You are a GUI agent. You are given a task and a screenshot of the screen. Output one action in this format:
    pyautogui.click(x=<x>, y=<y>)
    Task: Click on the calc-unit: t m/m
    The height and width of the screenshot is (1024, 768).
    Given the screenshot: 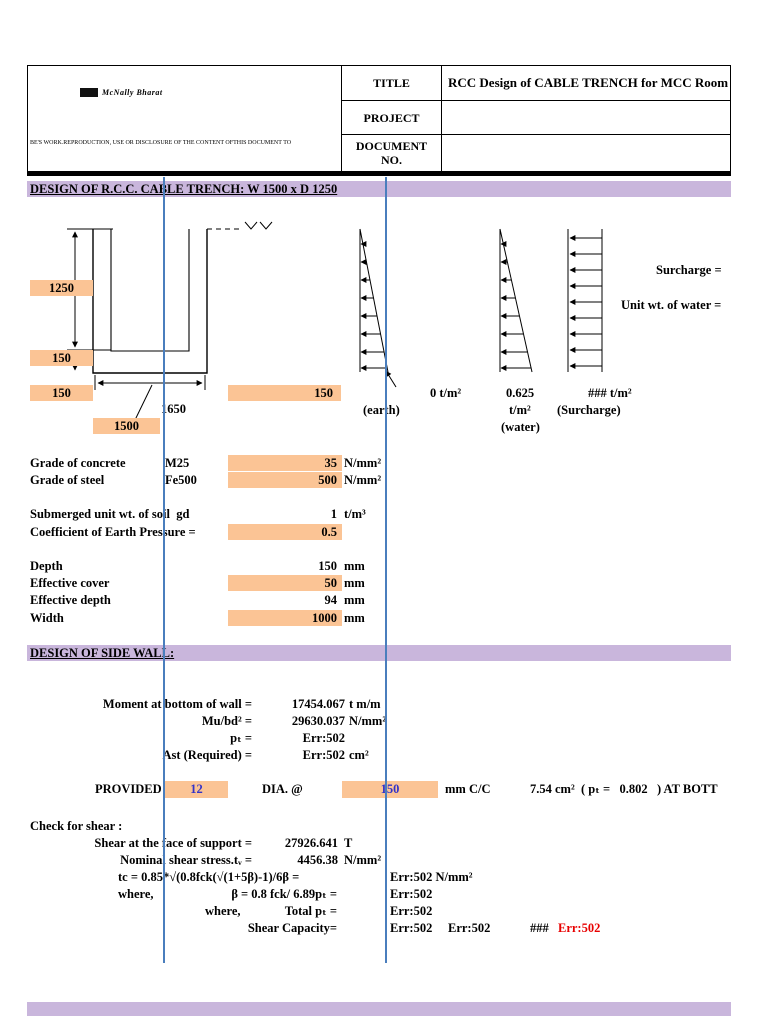 What is the action you would take?
    pyautogui.click(x=365, y=704)
    